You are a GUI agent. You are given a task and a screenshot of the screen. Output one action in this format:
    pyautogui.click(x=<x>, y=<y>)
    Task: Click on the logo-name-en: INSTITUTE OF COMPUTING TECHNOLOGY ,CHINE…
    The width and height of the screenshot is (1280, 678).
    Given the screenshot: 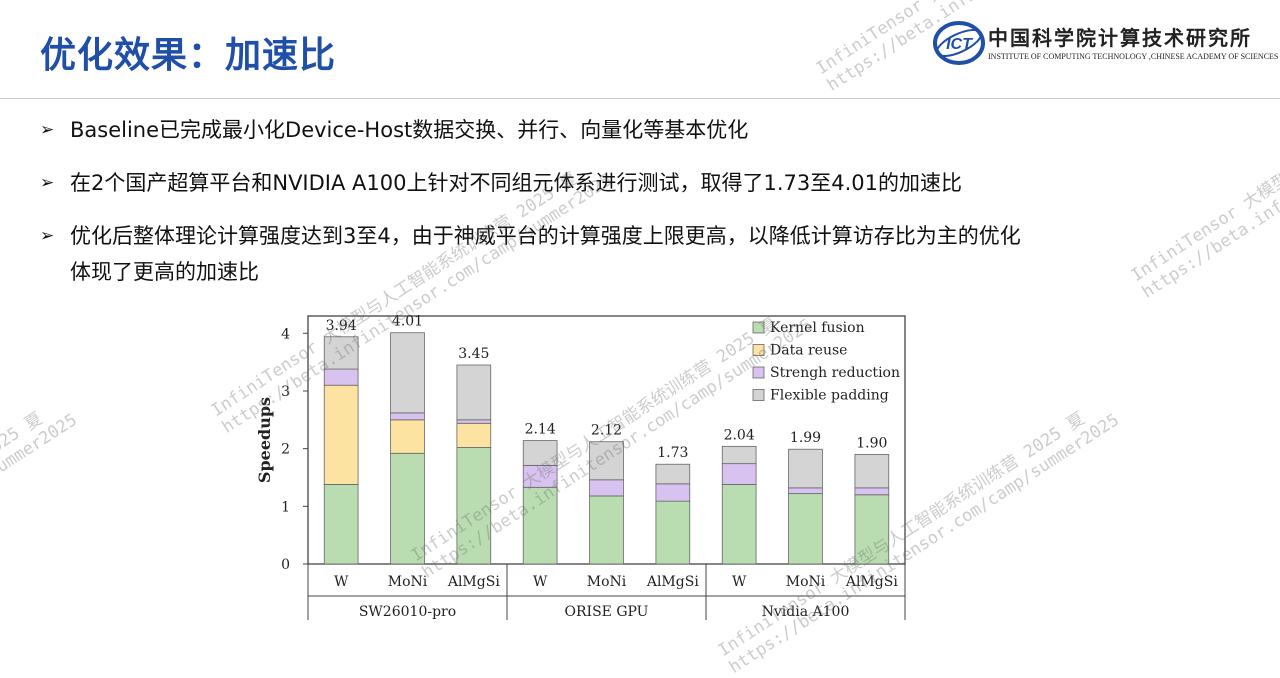 What is the action you would take?
    pyautogui.click(x=1133, y=56)
    